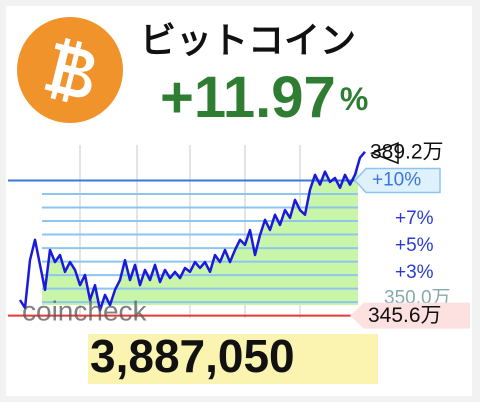  I want to click on change-unit: %, so click(354, 99).